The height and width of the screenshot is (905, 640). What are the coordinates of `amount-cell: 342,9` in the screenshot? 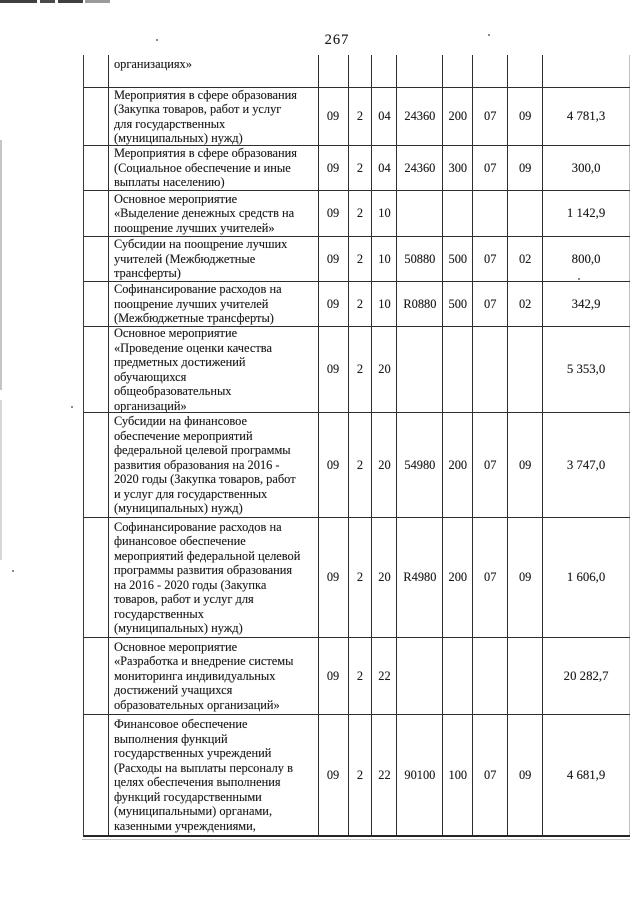 It's located at (586, 304).